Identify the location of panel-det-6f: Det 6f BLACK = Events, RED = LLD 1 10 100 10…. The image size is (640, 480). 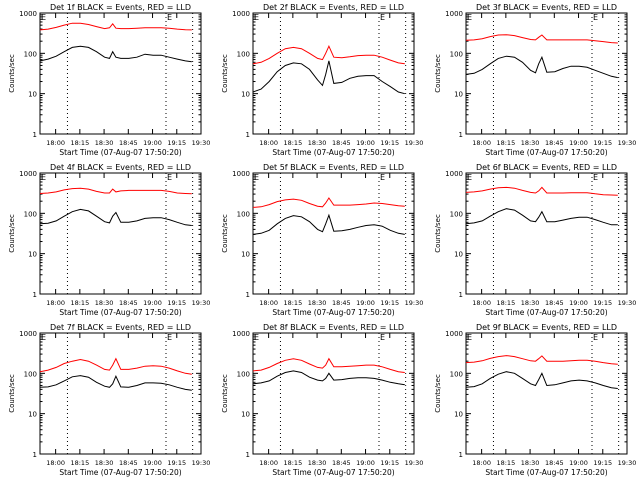
(535, 240).